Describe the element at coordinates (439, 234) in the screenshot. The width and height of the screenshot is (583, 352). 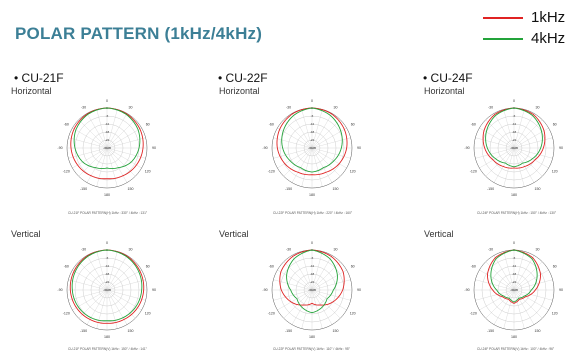
I see `orientation-label-vertical-3: Vertical` at that location.